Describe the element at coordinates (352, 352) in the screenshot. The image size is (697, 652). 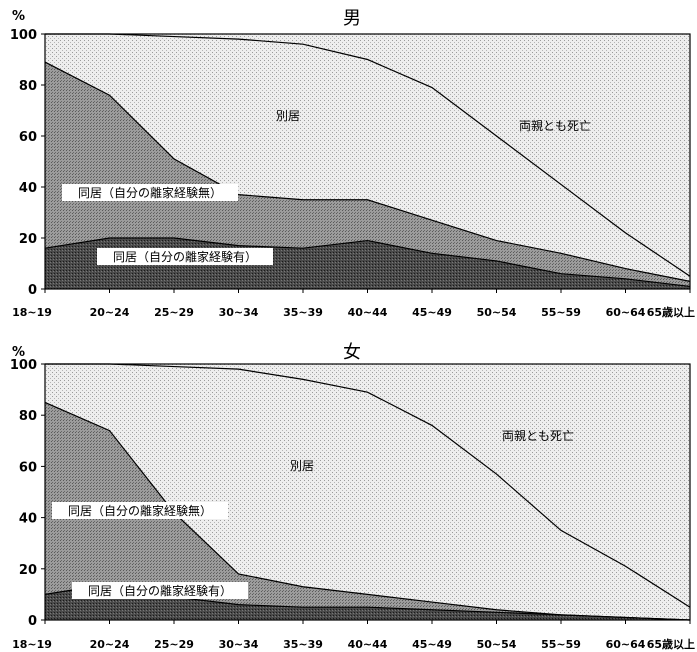
I see `panel-title: 女` at that location.